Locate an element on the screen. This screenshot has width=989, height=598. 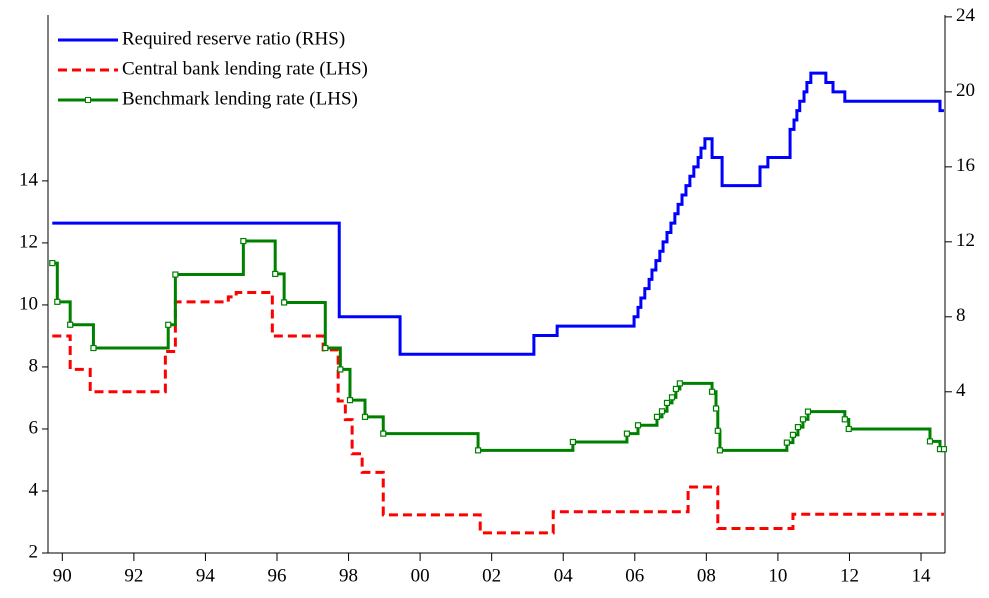
y-tick-label: 14 is located at coordinates (29, 179).